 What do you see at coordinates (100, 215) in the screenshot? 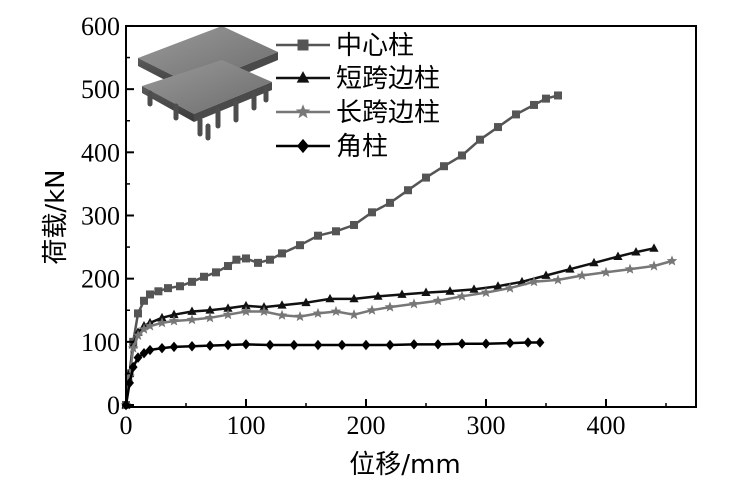
I see `y-tick-label: 300` at bounding box center [100, 215].